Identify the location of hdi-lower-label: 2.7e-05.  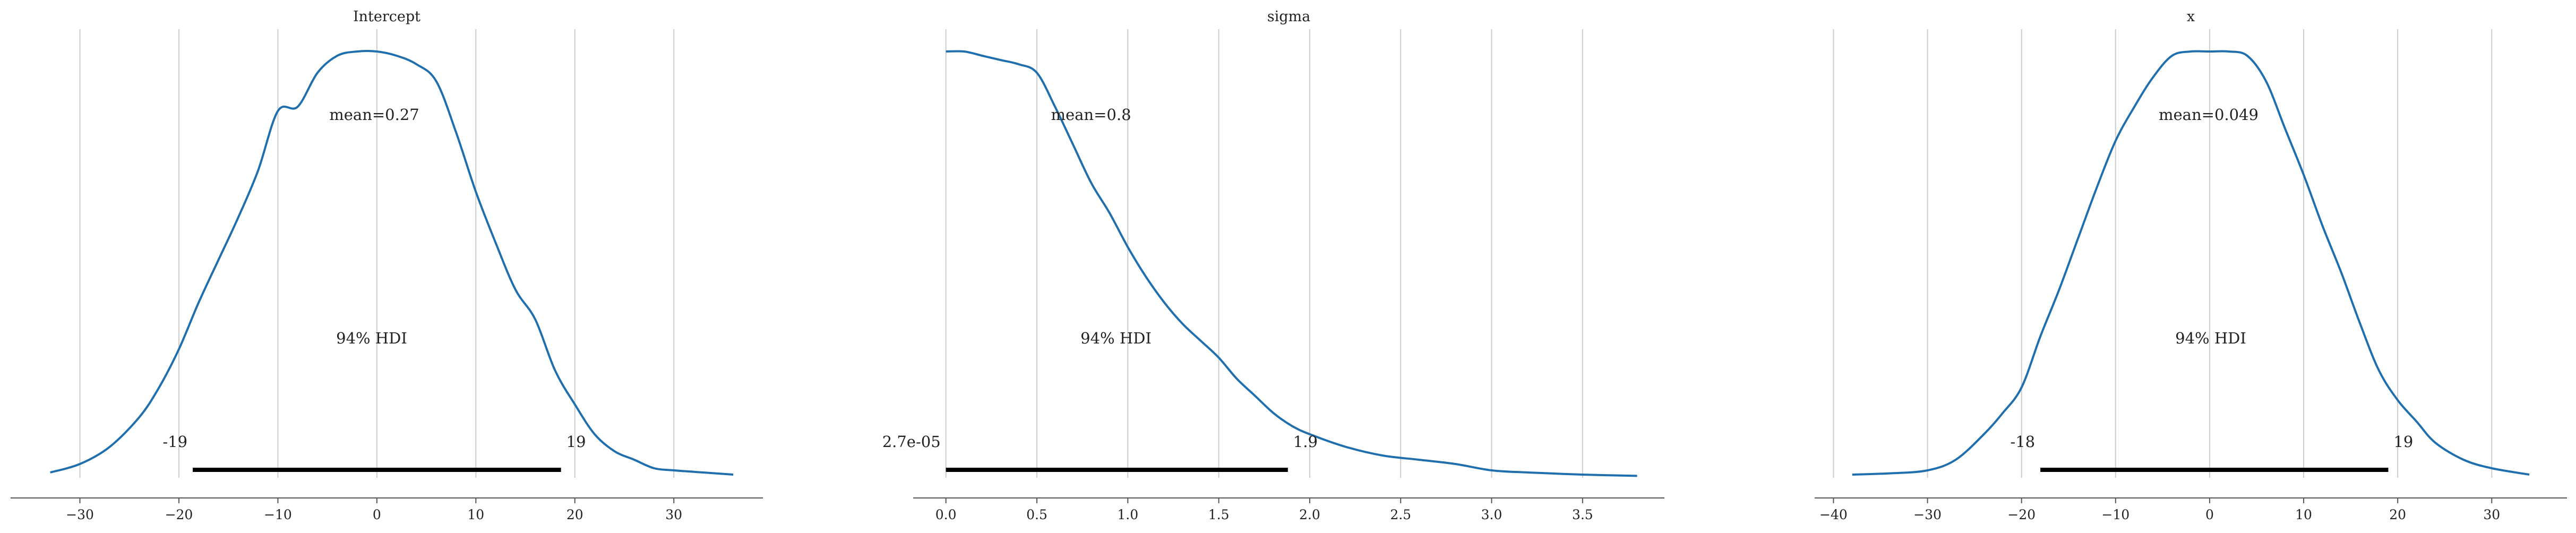
(912, 442).